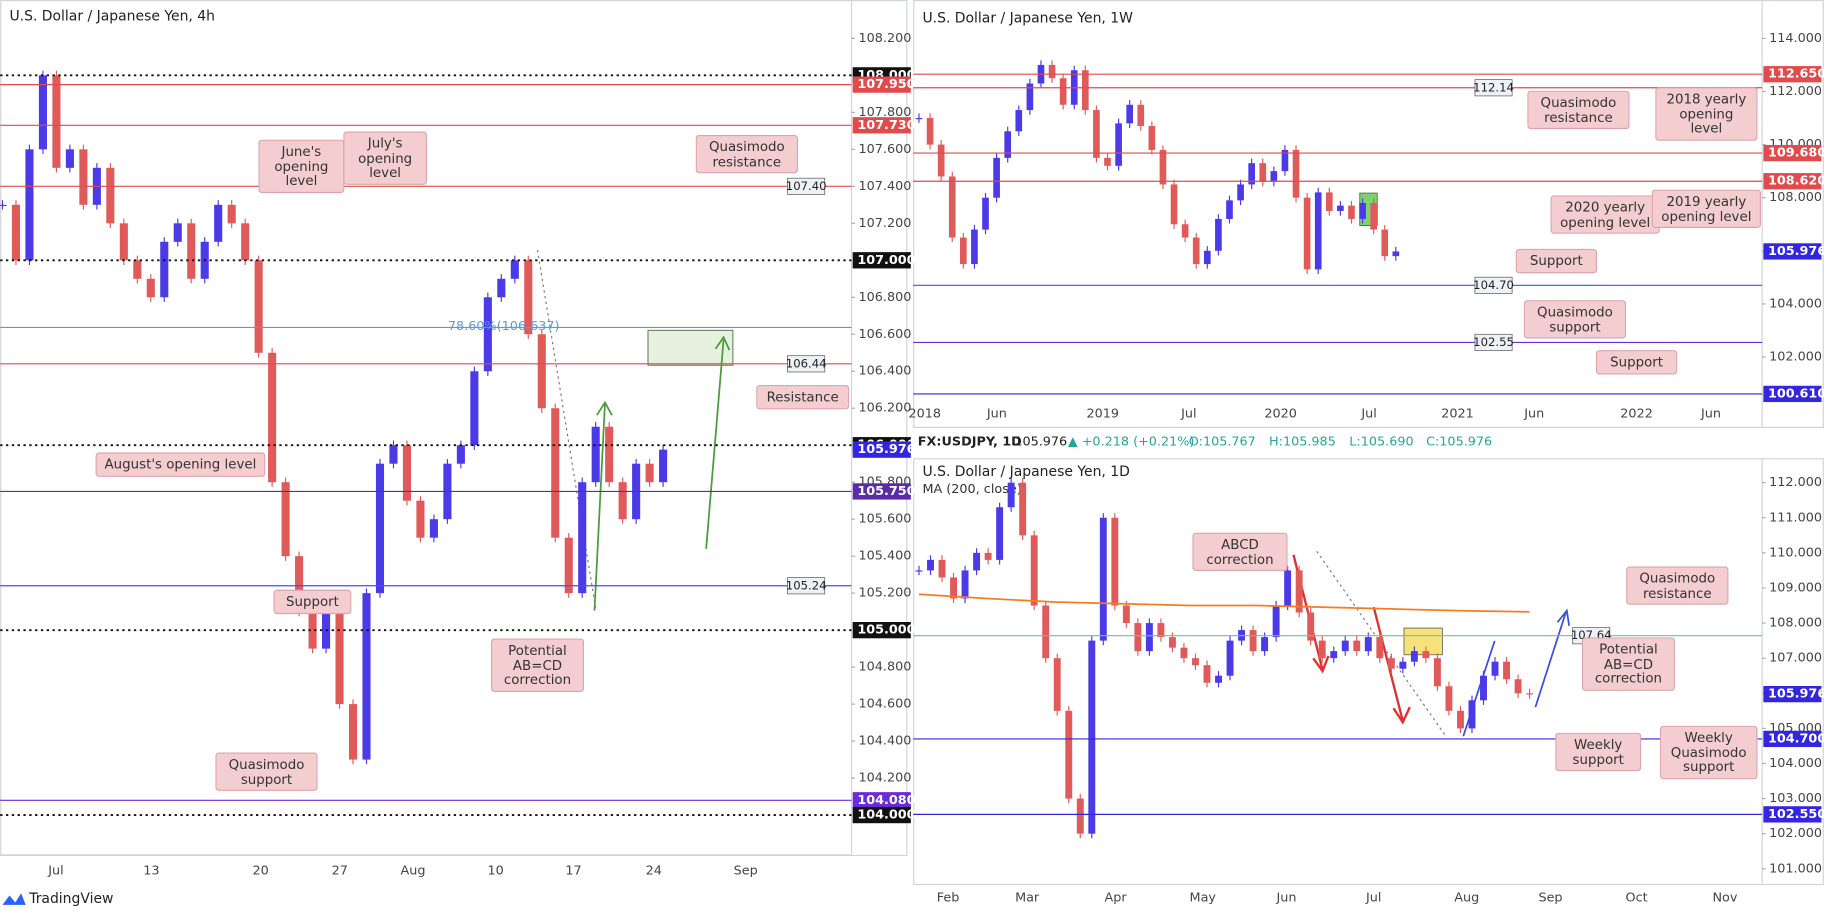 This screenshot has width=1824, height=913. Describe the element at coordinates (301, 166) in the screenshot. I see `note-box: June's opening level` at that location.